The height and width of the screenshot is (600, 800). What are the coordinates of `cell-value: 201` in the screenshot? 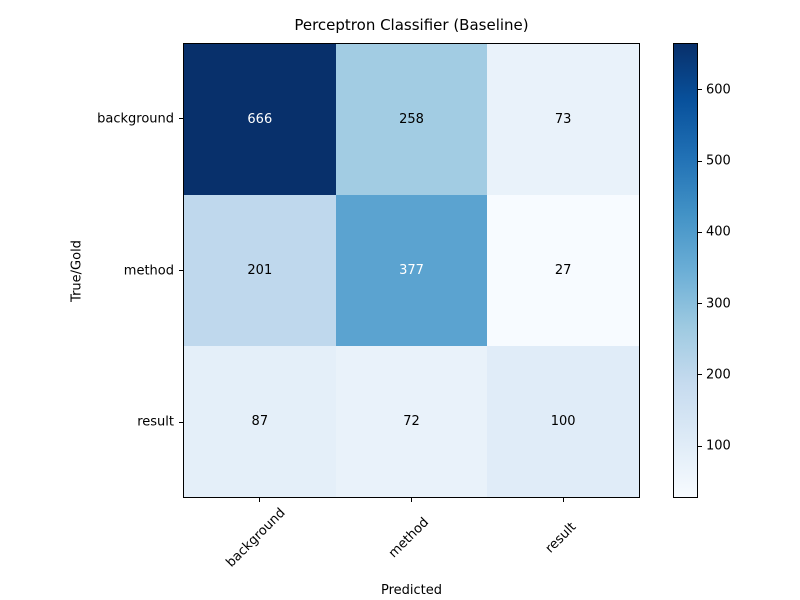 It's located at (260, 270).